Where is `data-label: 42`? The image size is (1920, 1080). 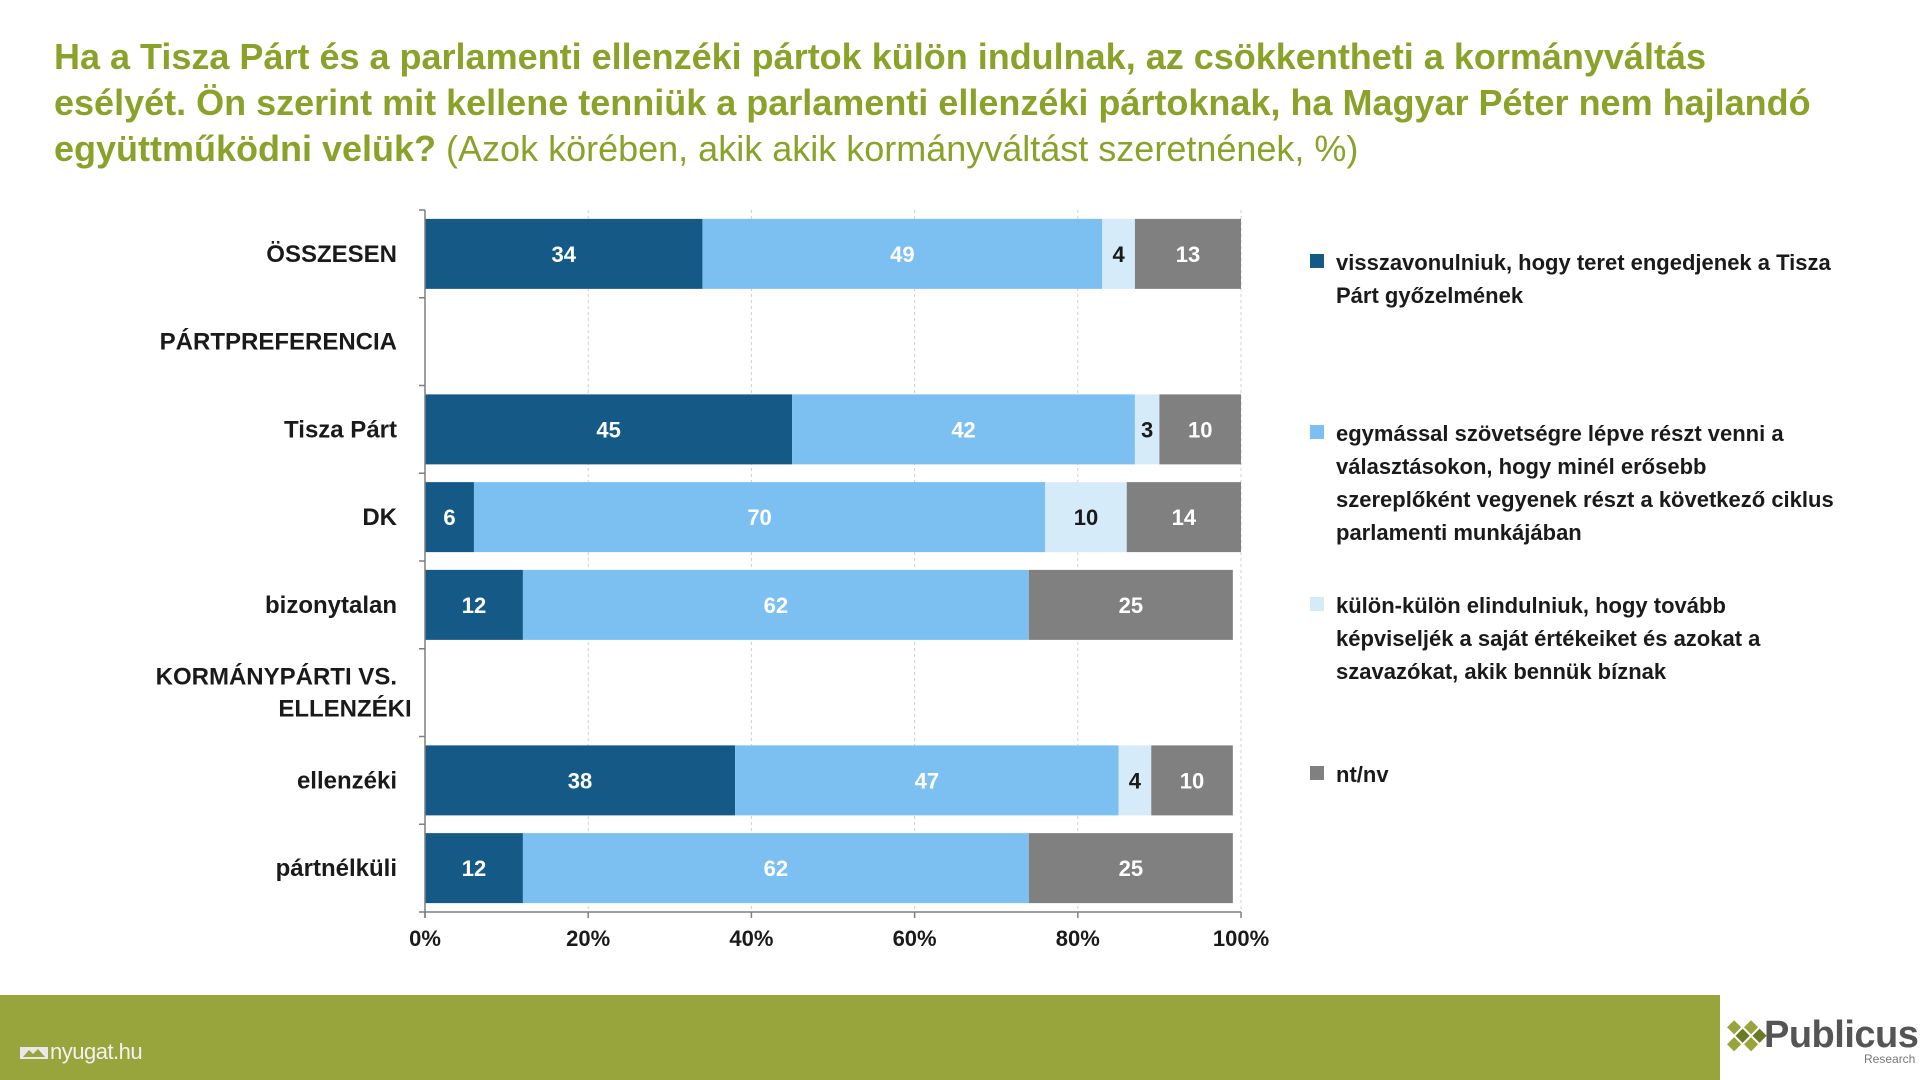
data-label: 42 is located at coordinates (963, 429).